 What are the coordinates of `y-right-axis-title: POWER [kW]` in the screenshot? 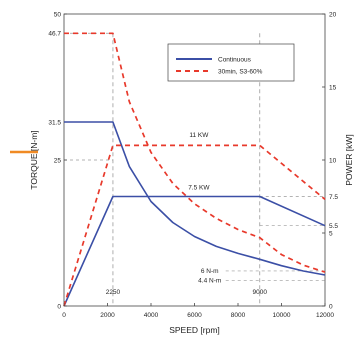 It's located at (349, 159).